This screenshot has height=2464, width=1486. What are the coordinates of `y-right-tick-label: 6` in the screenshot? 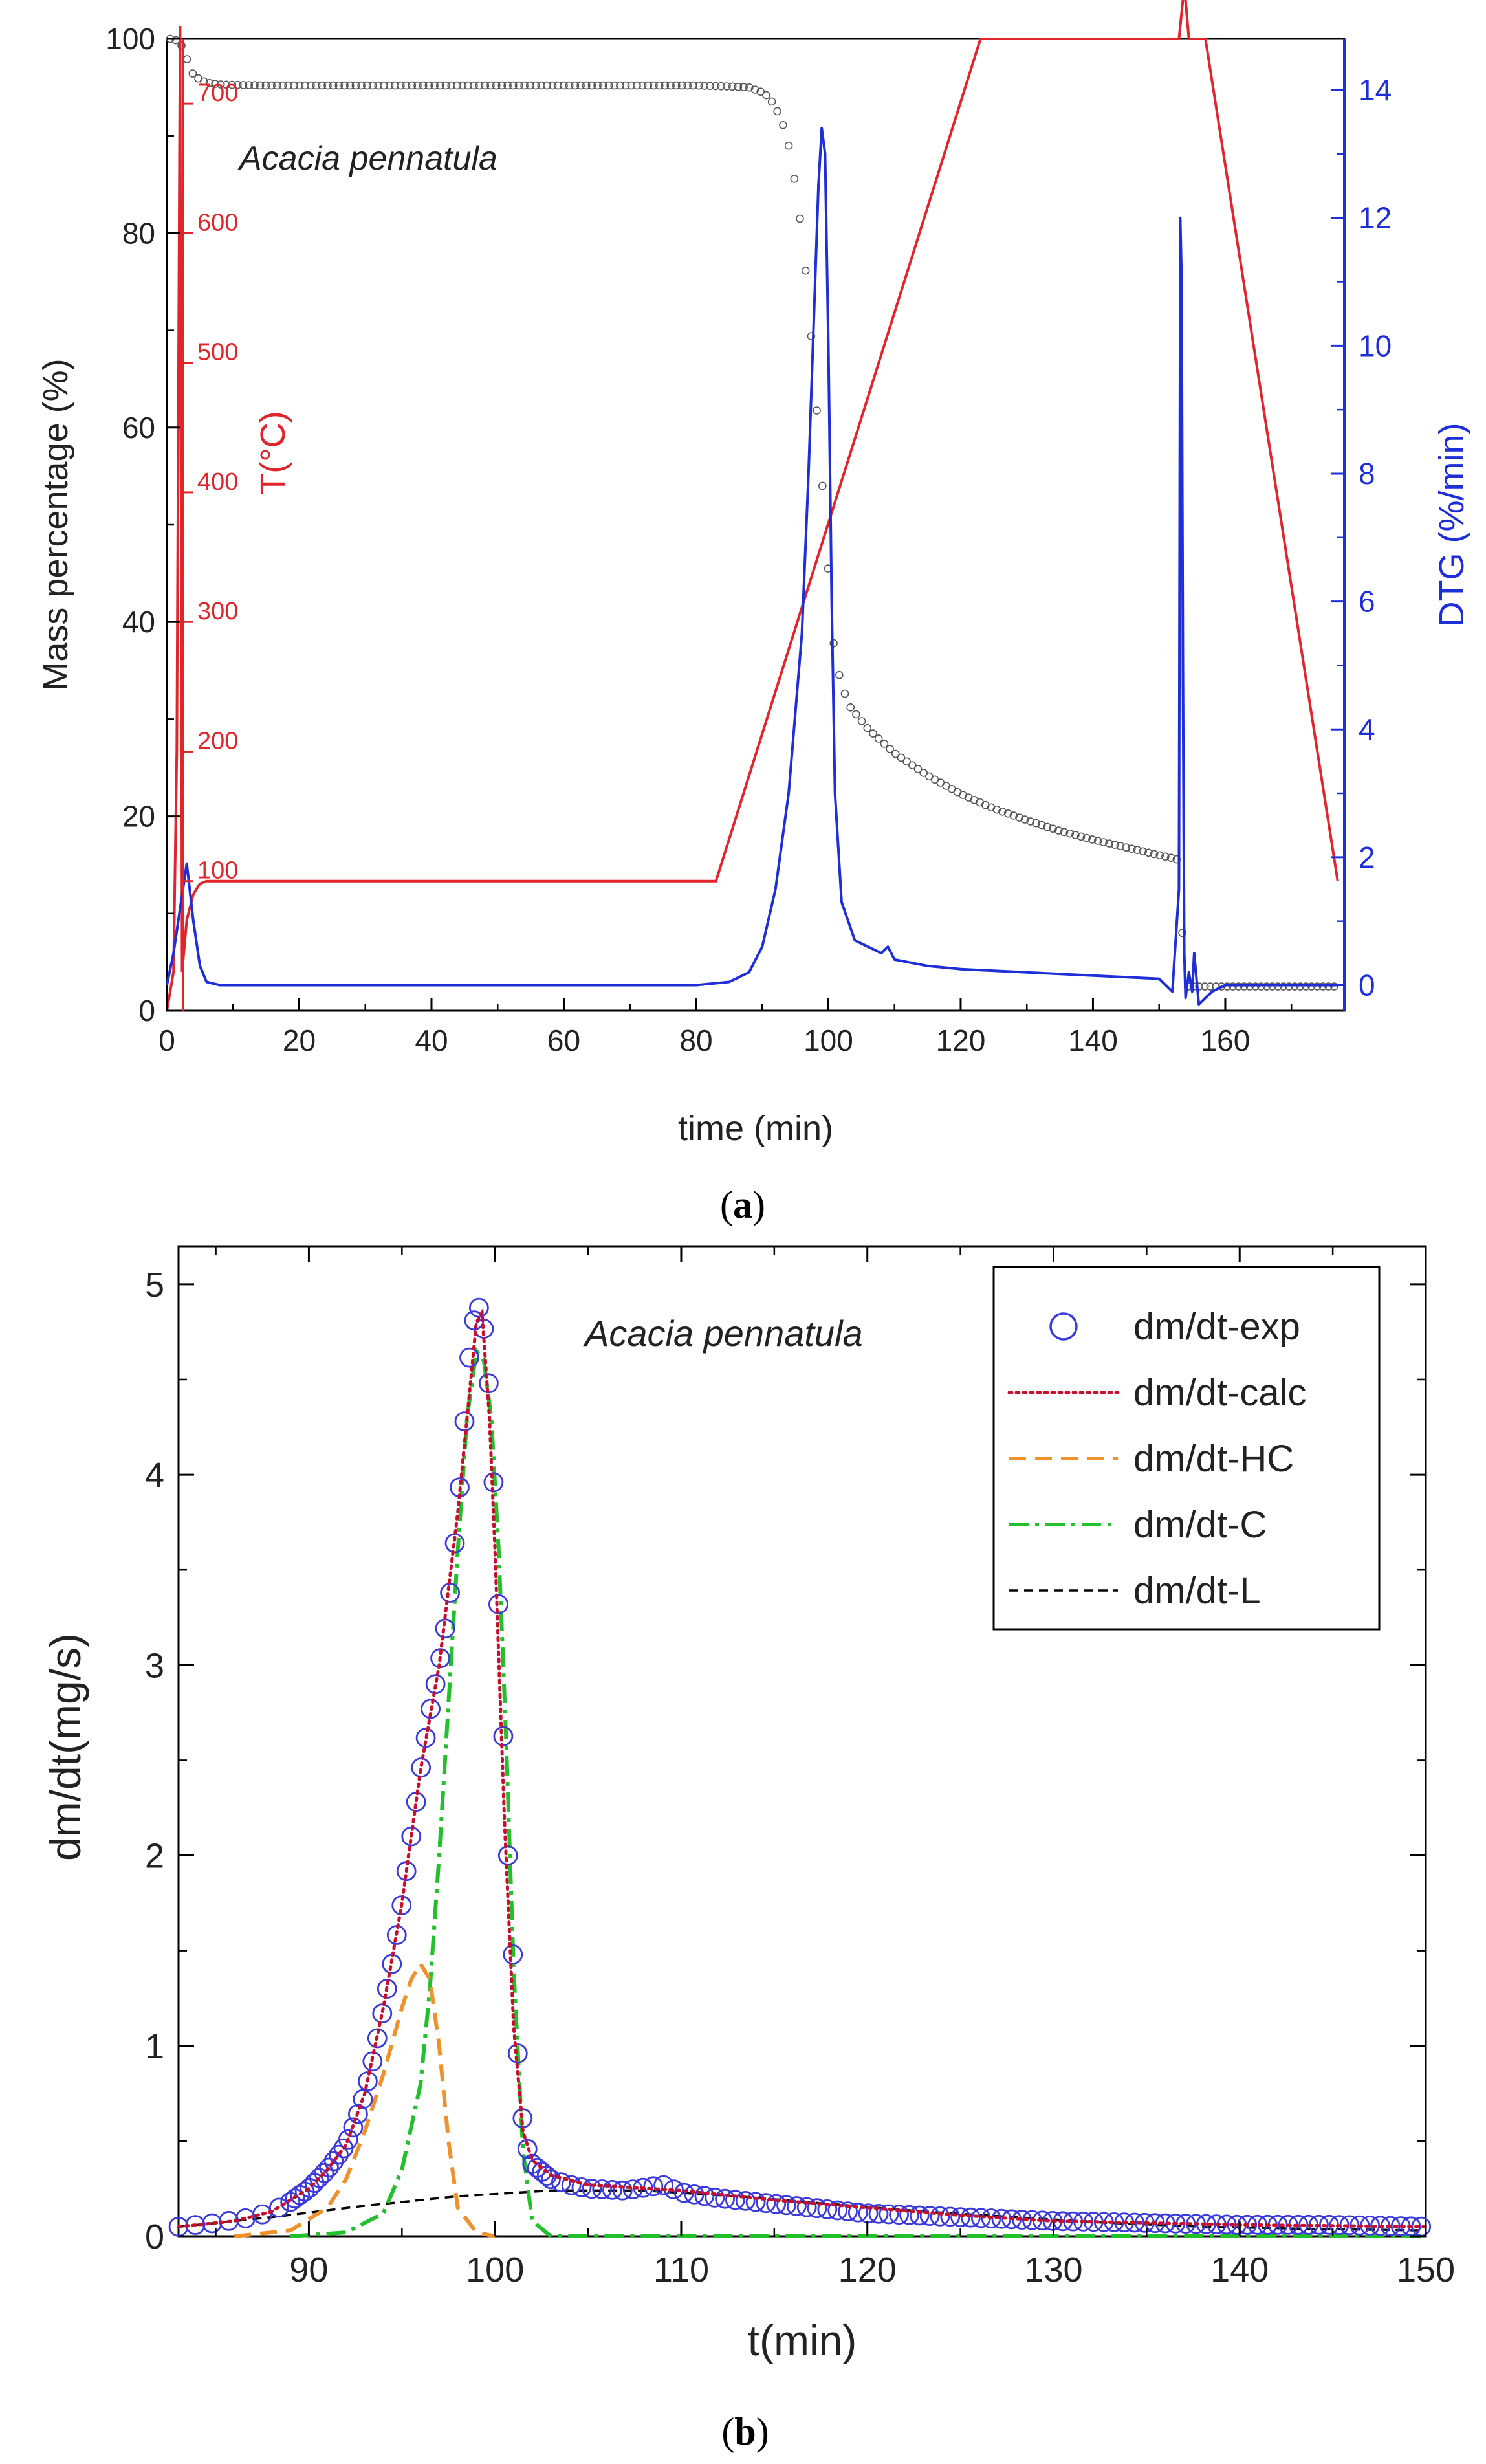 It's located at (1367, 602).